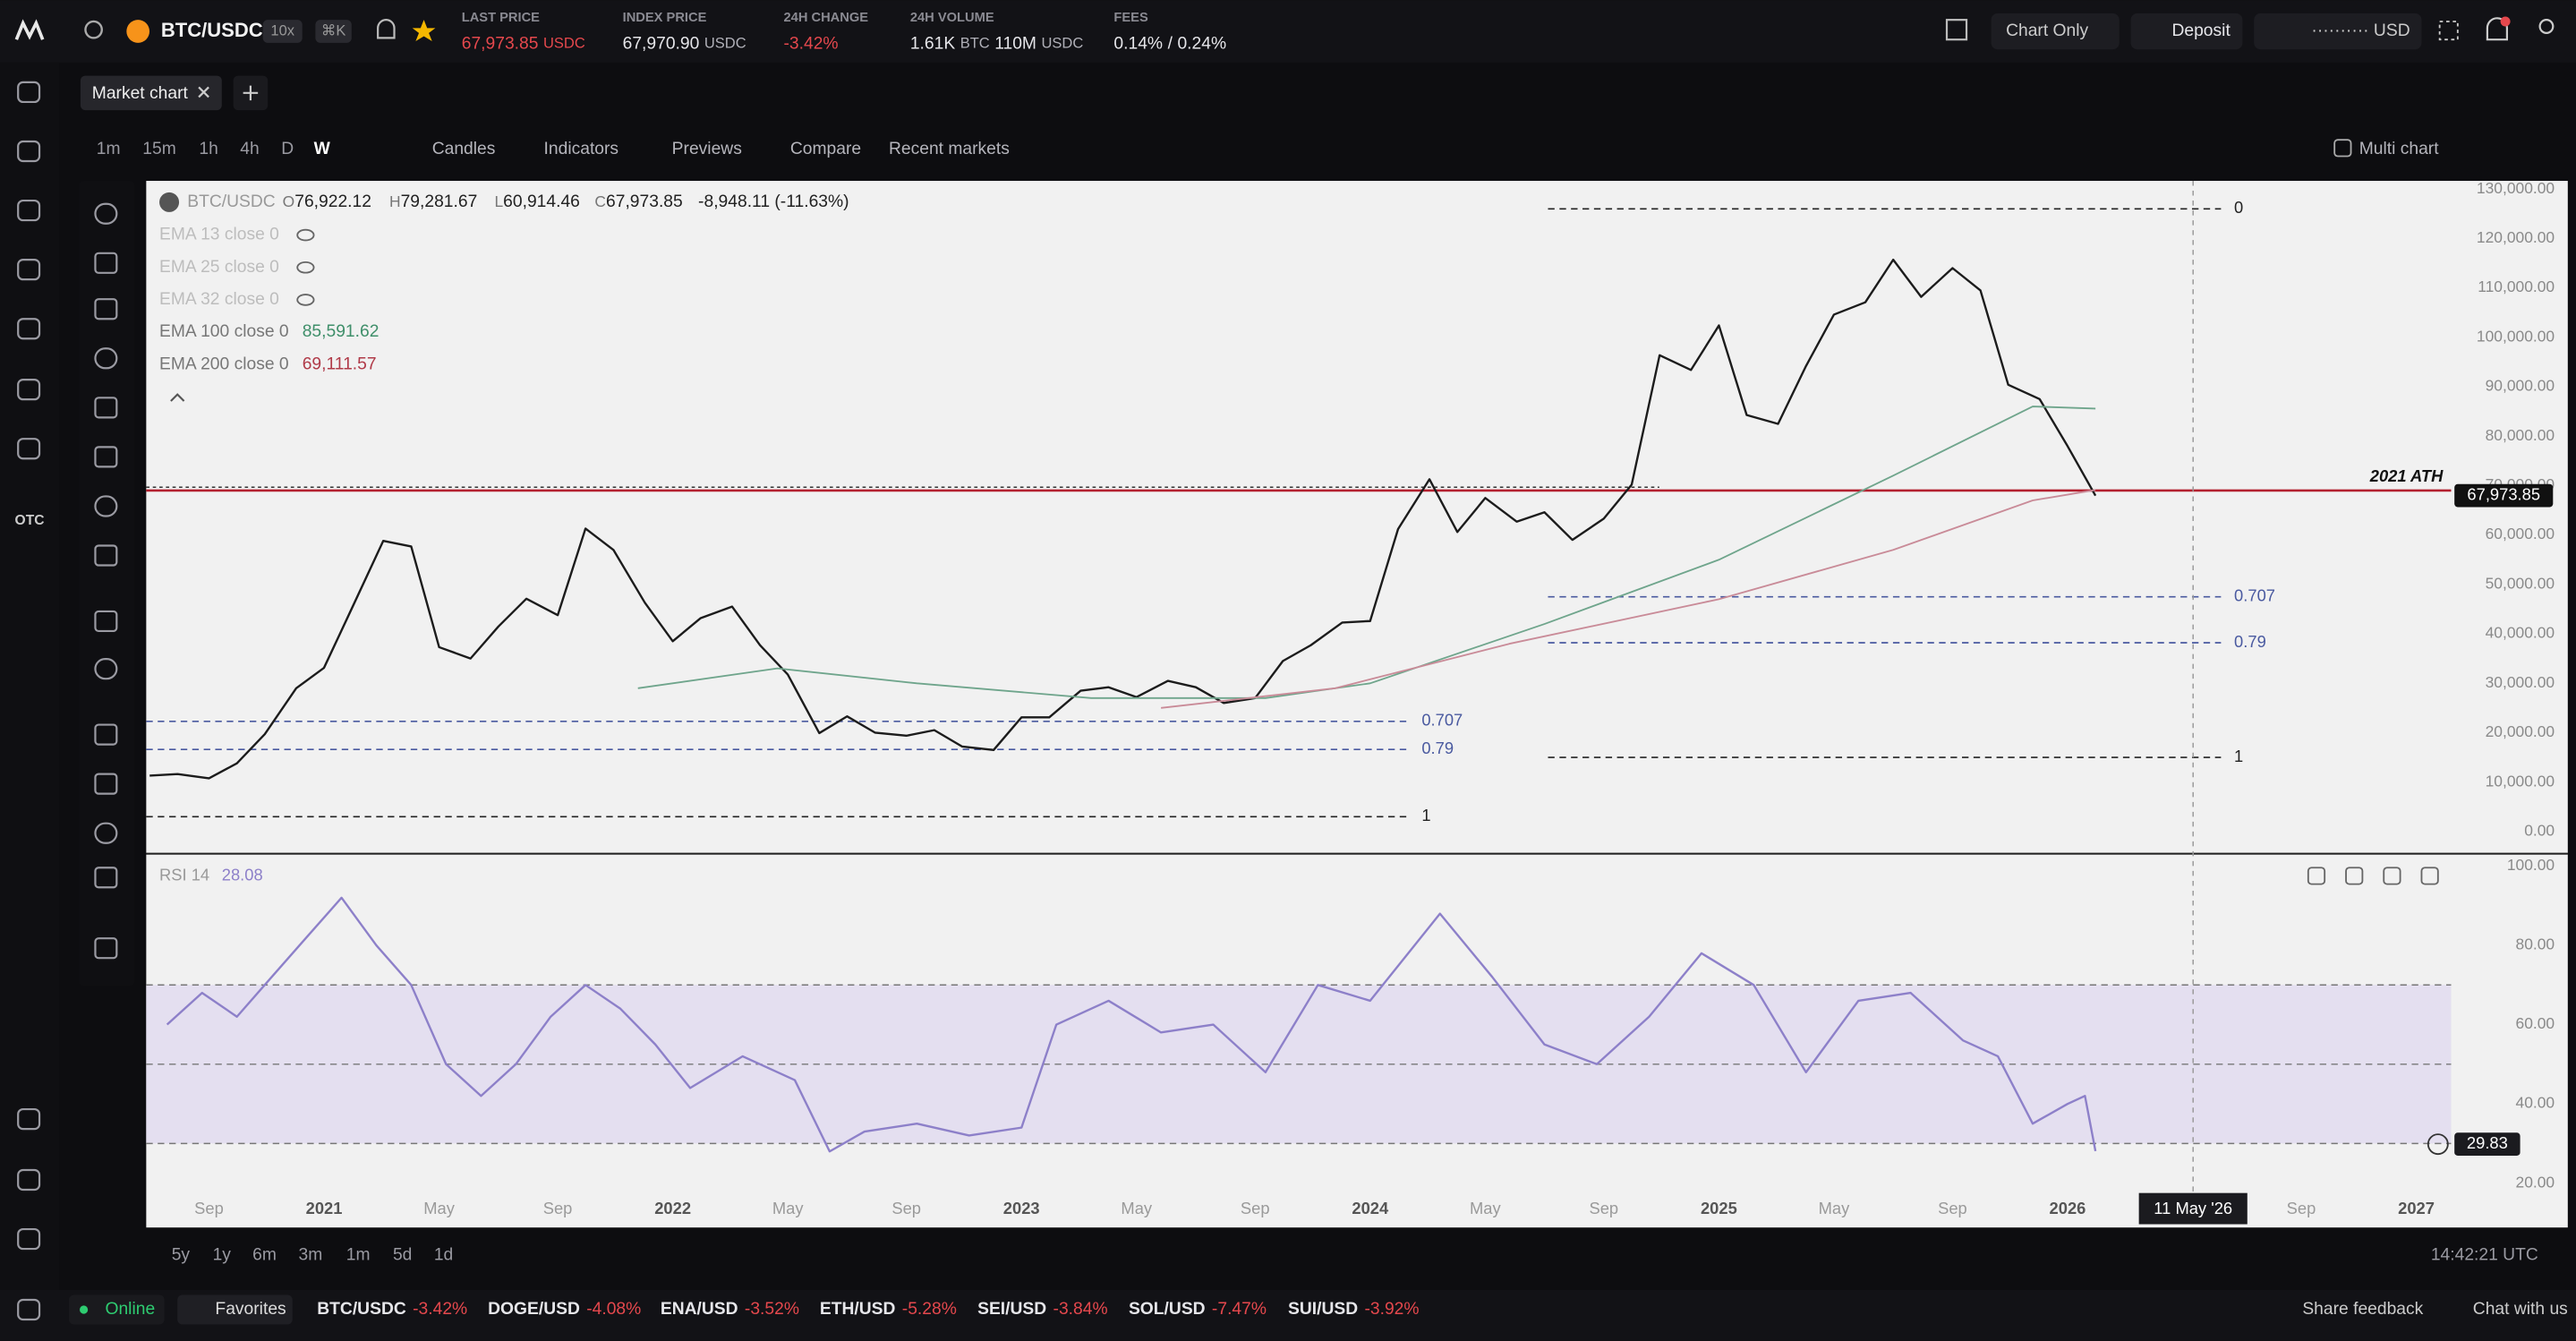 This screenshot has height=1341, width=2576. Describe the element at coordinates (177, 397) in the screenshot. I see `collapse-icon` at that location.